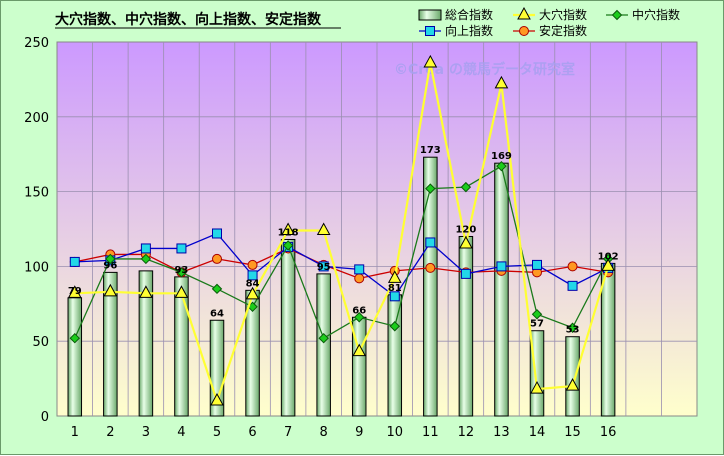 The image size is (724, 456). I want to click on legend-label: 安定指数, so click(563, 30).